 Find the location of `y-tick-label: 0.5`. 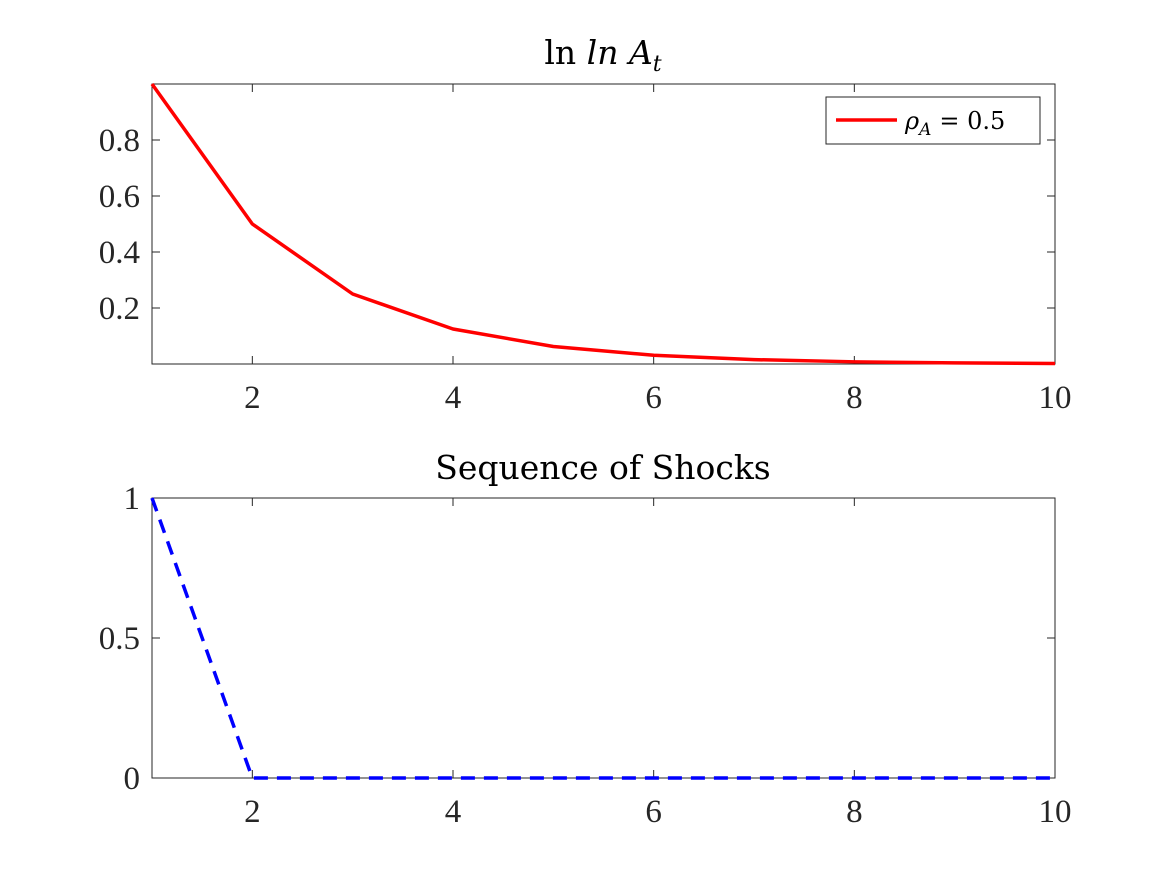

y-tick-label: 0.5 is located at coordinates (119, 639).